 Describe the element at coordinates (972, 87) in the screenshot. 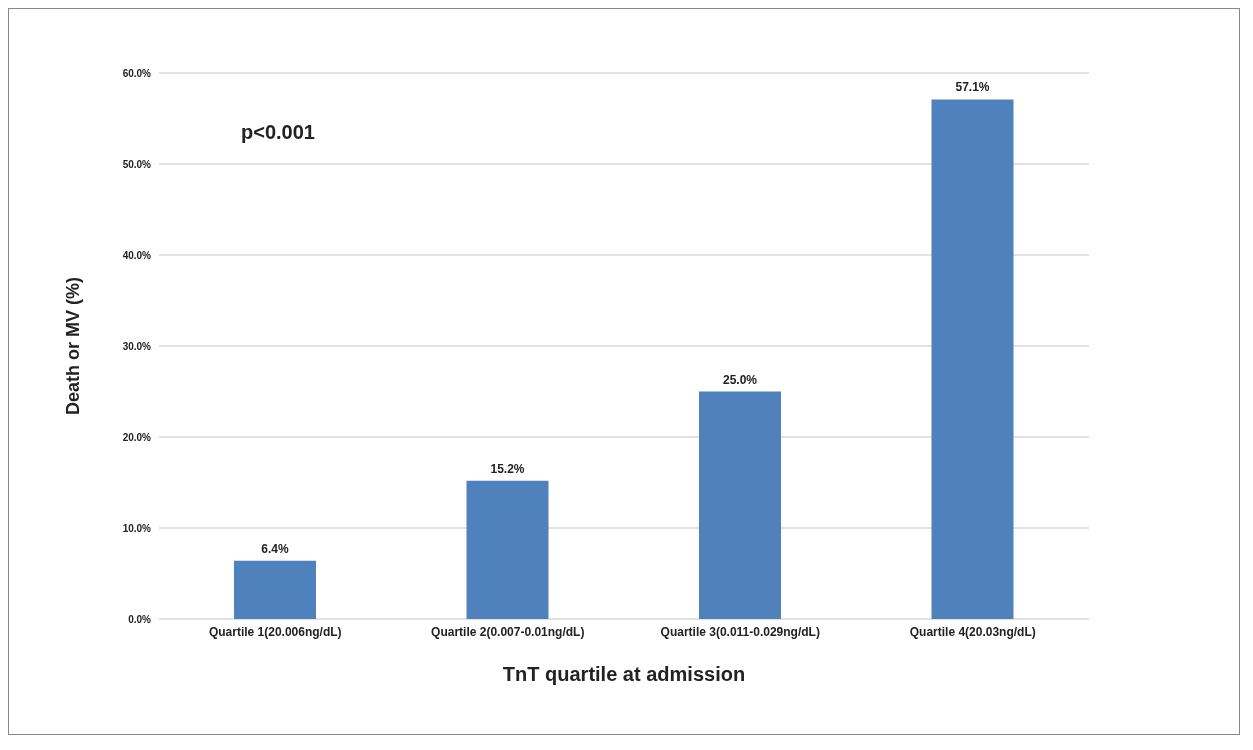

I see `data-label: 57.1%` at that location.